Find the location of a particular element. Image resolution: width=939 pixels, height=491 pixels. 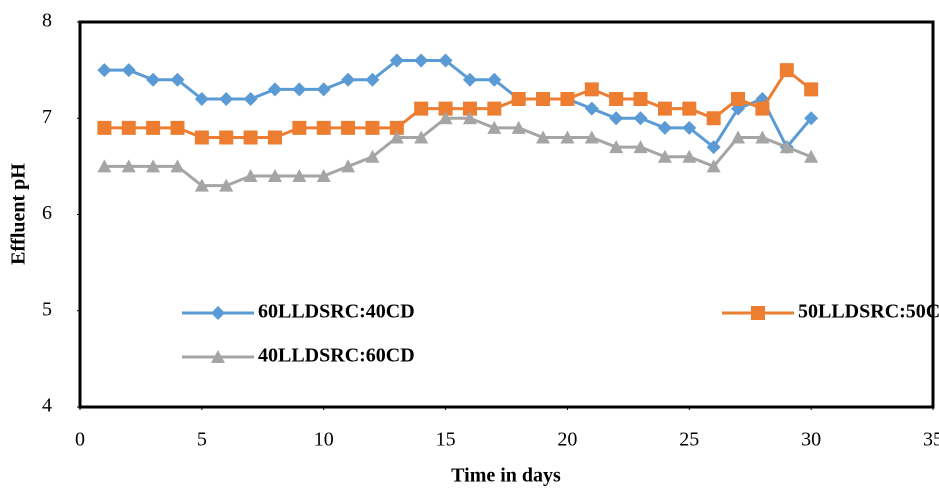

x-tick-label: 25 is located at coordinates (689, 440).